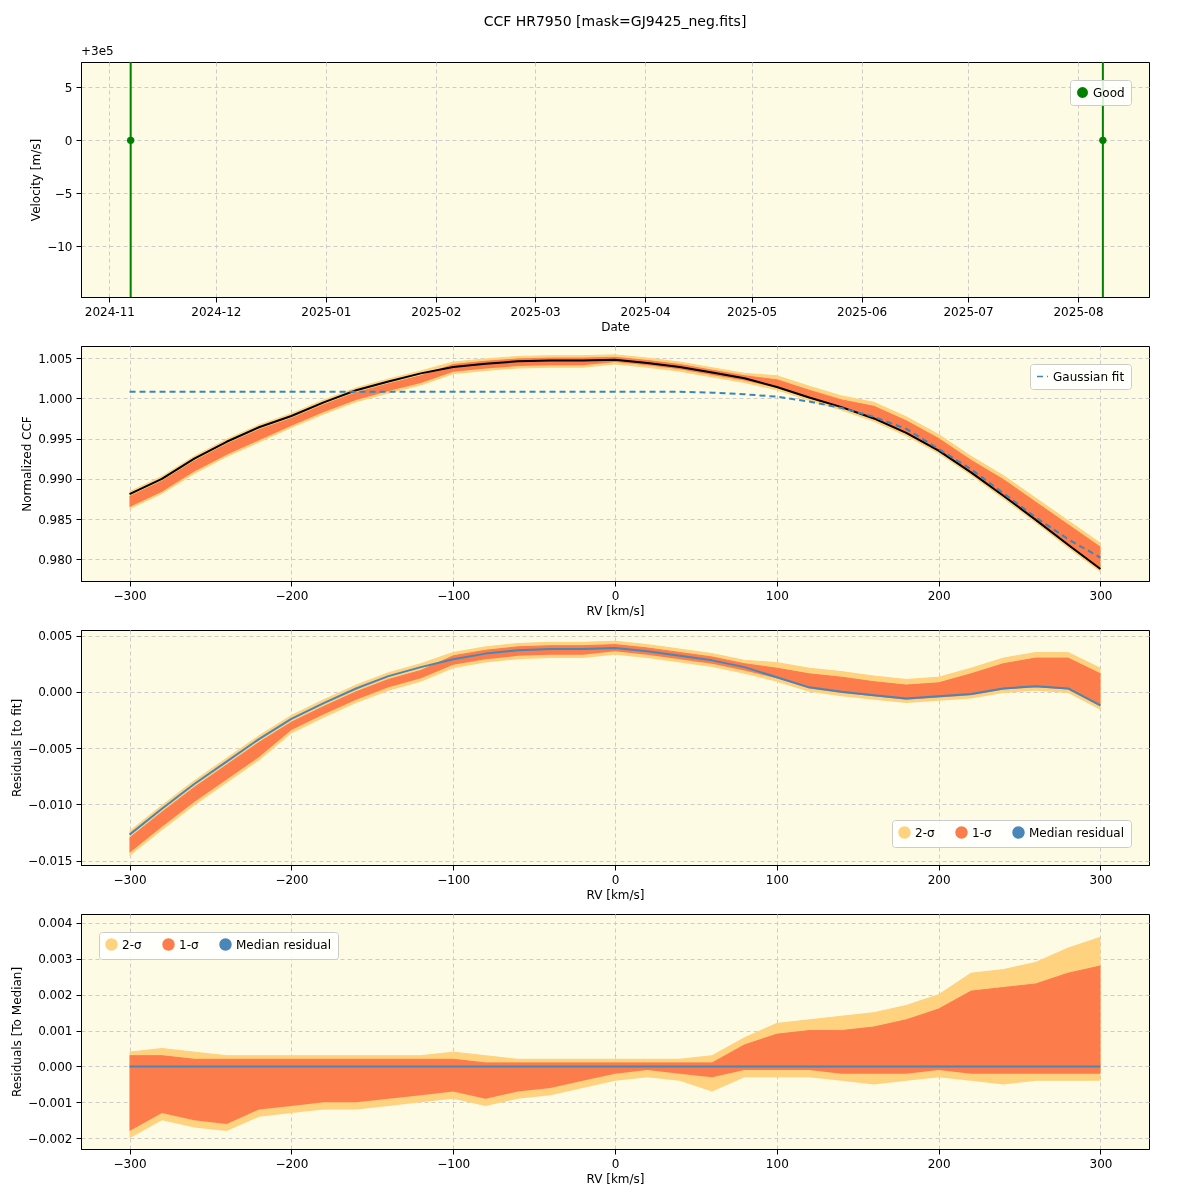 The image size is (1200, 1200). What do you see at coordinates (55, 995) in the screenshot?
I see `y-tick-label: 0.002` at bounding box center [55, 995].